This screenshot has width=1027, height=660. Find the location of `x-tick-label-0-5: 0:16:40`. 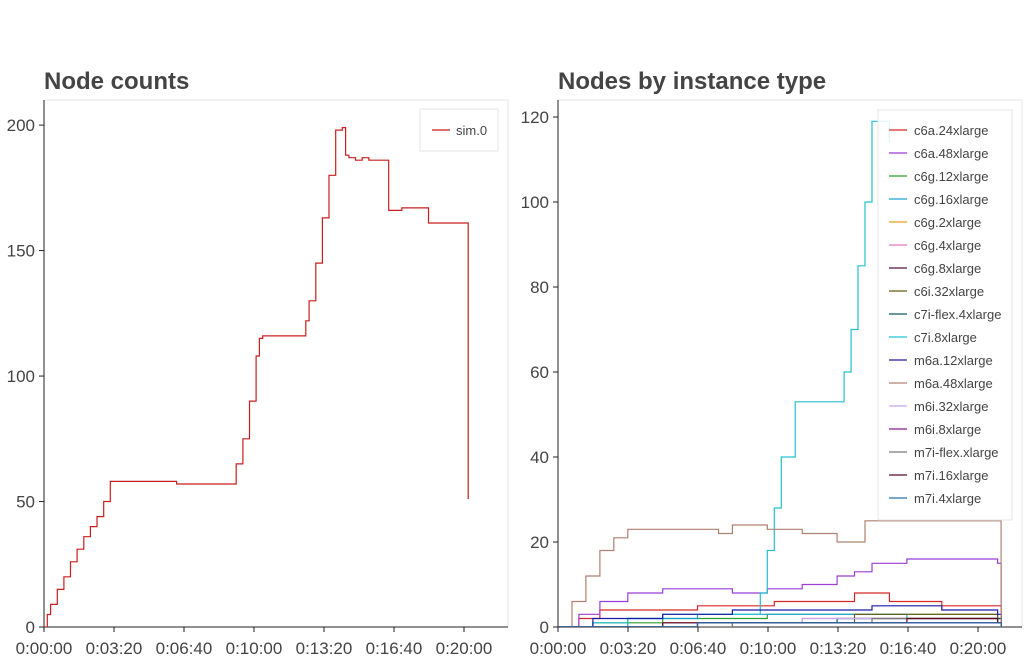

x-tick-label-0-5: 0:16:40 is located at coordinates (394, 648).